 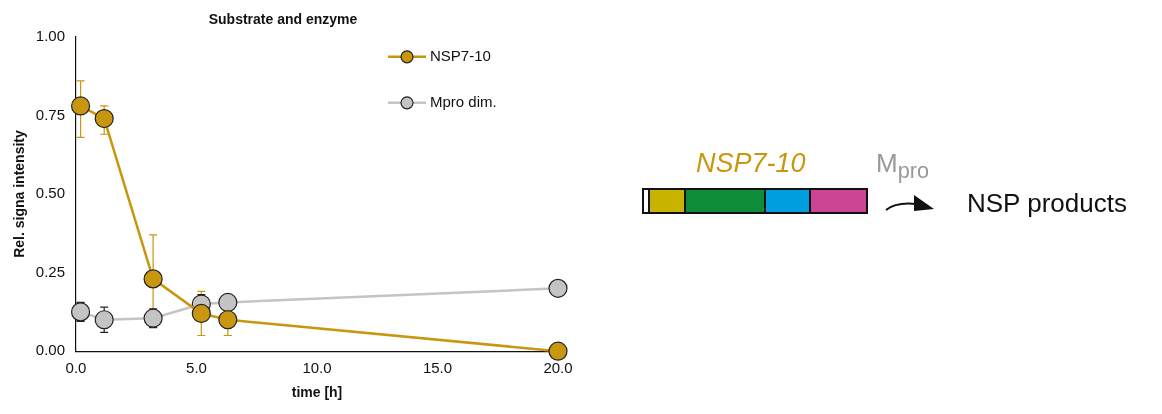 I want to click on y-tick-label: 1.00, so click(x=50, y=35).